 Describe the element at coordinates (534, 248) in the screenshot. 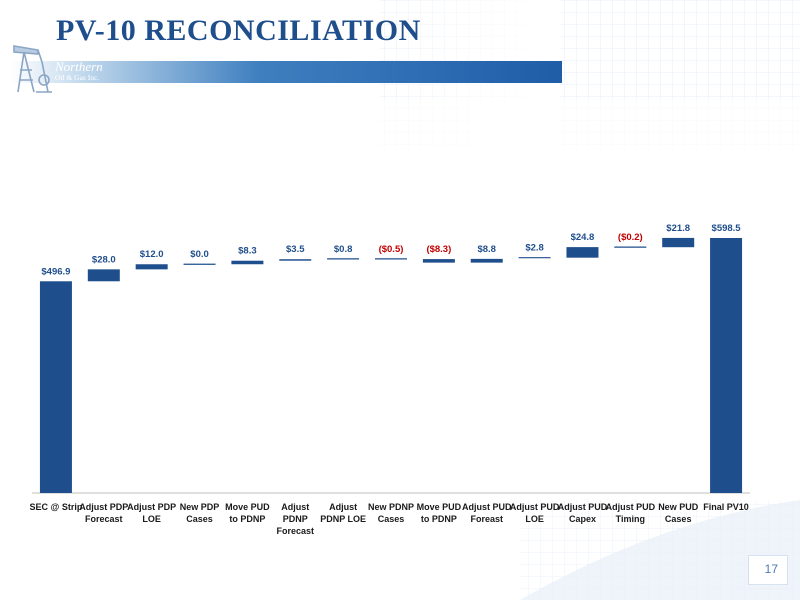

I see `data-label-11: $2.8` at that location.